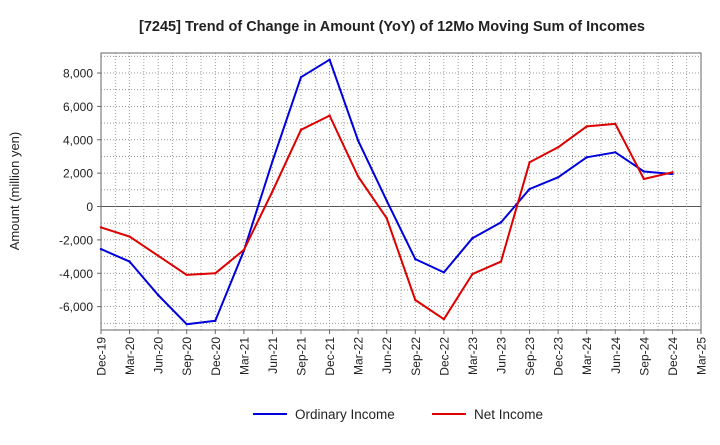 The height and width of the screenshot is (445, 720). What do you see at coordinates (444, 356) in the screenshot?
I see `x-tick-label: Dec-22` at bounding box center [444, 356].